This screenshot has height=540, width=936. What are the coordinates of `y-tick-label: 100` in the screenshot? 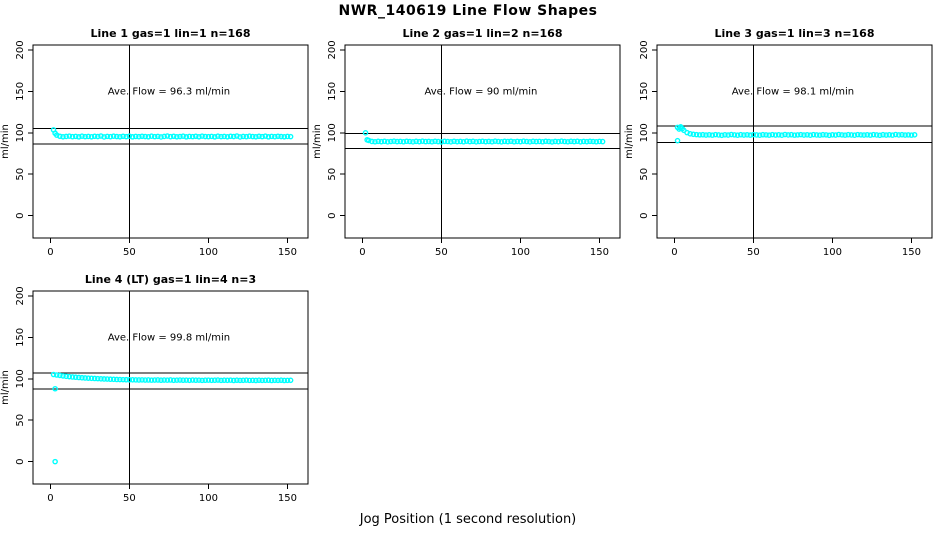 It's located at (332, 132).